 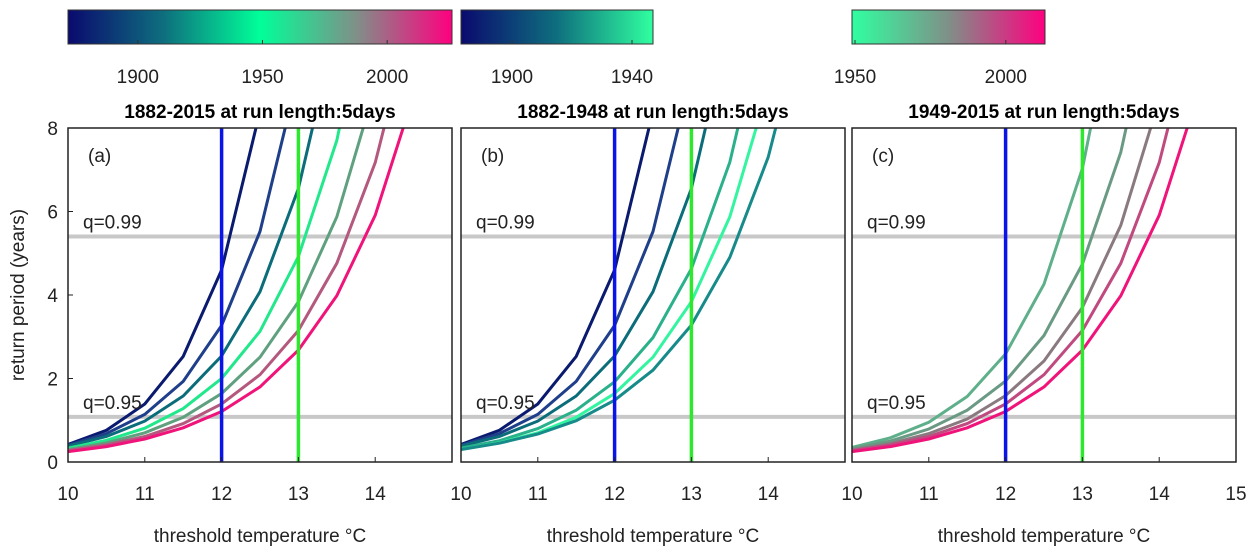 I want to click on panel-title: 1949-2015 at run length:5days, so click(x=1043, y=112).